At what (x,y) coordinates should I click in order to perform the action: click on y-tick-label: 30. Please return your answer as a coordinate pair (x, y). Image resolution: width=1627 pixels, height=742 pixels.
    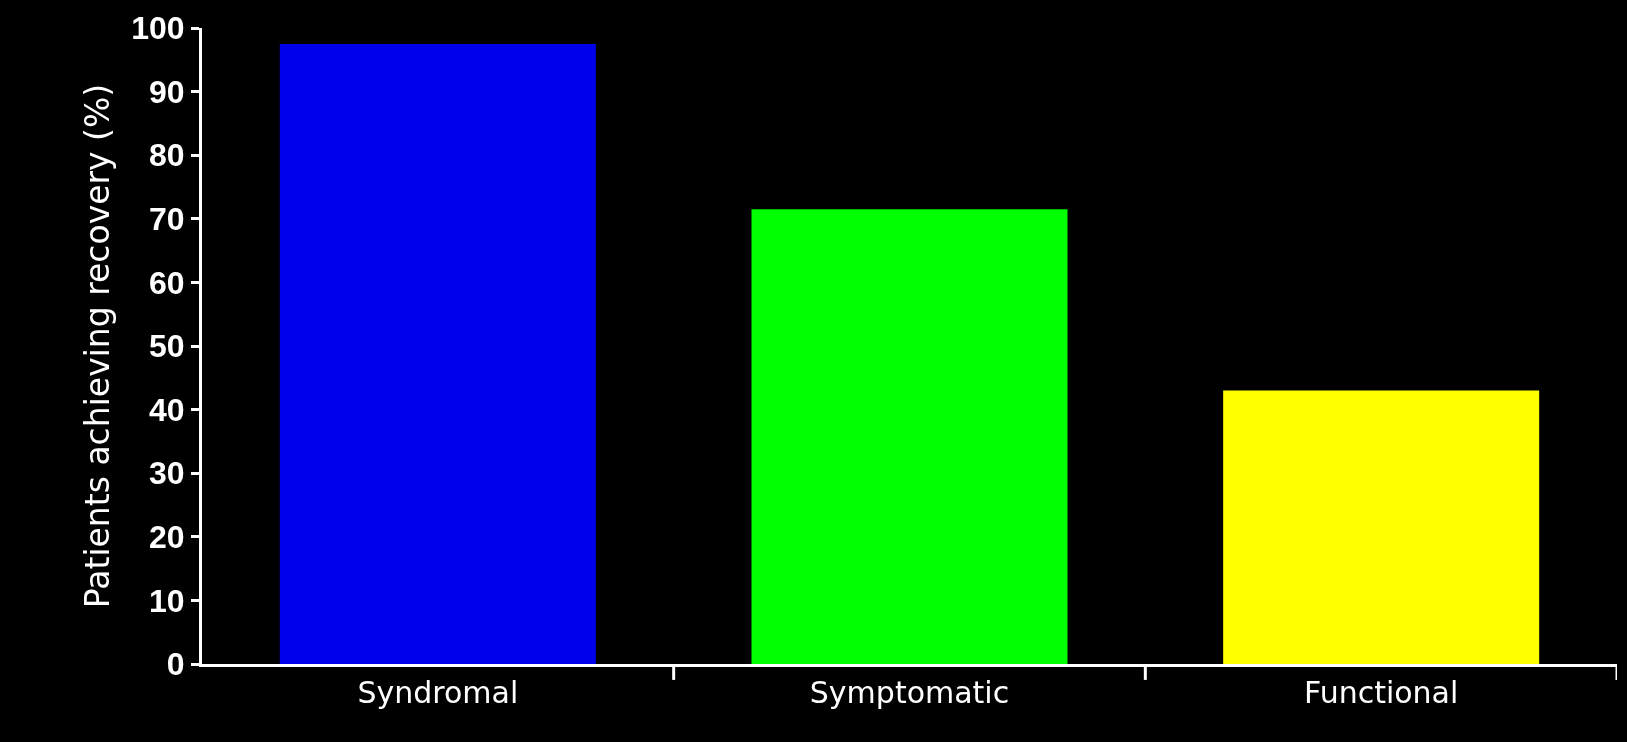
    Looking at the image, I should click on (167, 473).